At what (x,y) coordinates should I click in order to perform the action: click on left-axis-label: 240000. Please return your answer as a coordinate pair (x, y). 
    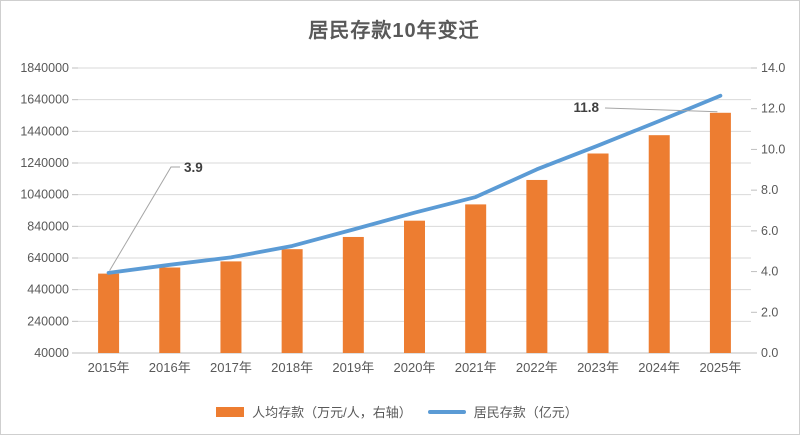
    Looking at the image, I should click on (48, 321).